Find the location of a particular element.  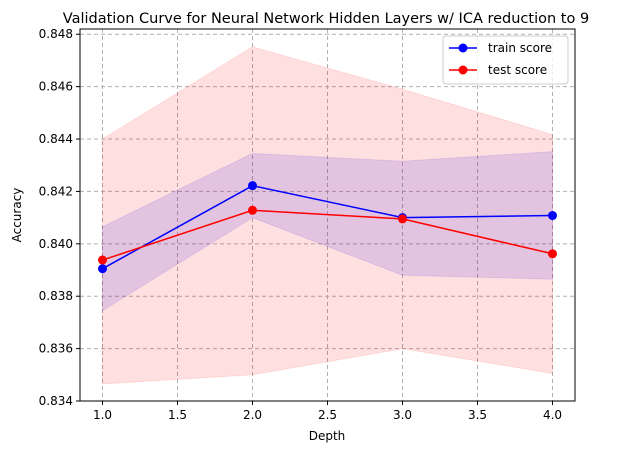

series-points is located at coordinates (327, 227).